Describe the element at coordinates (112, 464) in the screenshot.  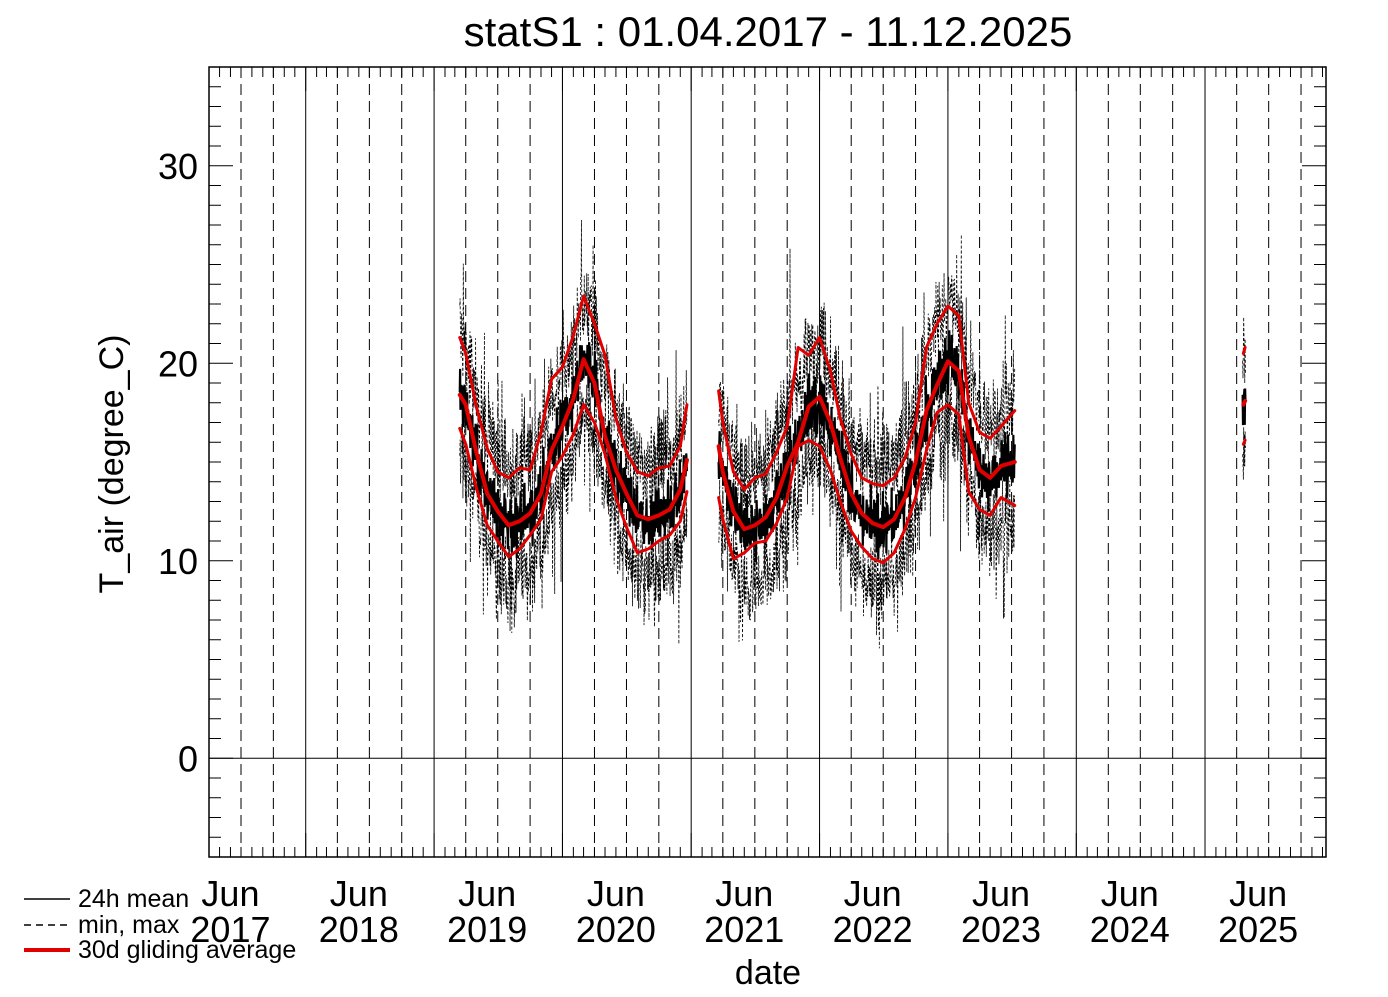
I see `y-axis-label: T_air (degree_C)` at that location.